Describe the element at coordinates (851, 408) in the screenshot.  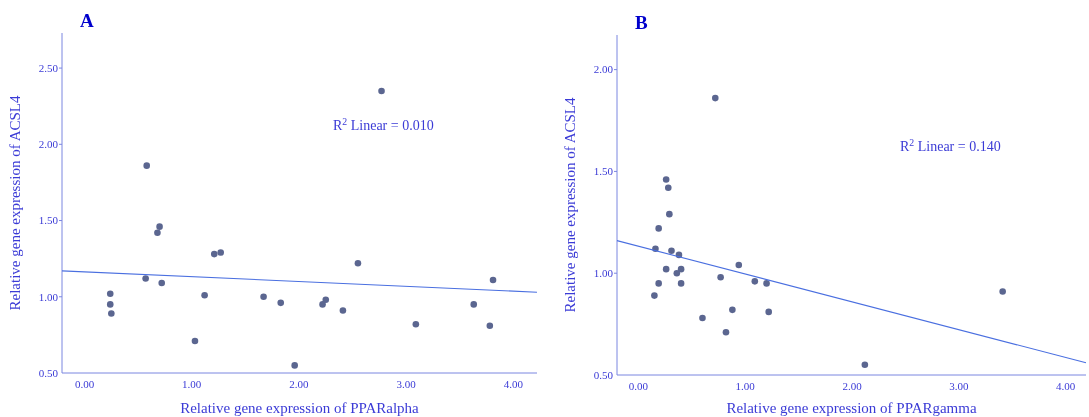
I see `x-axis-title: Relative gene expression of PPARgamma` at that location.